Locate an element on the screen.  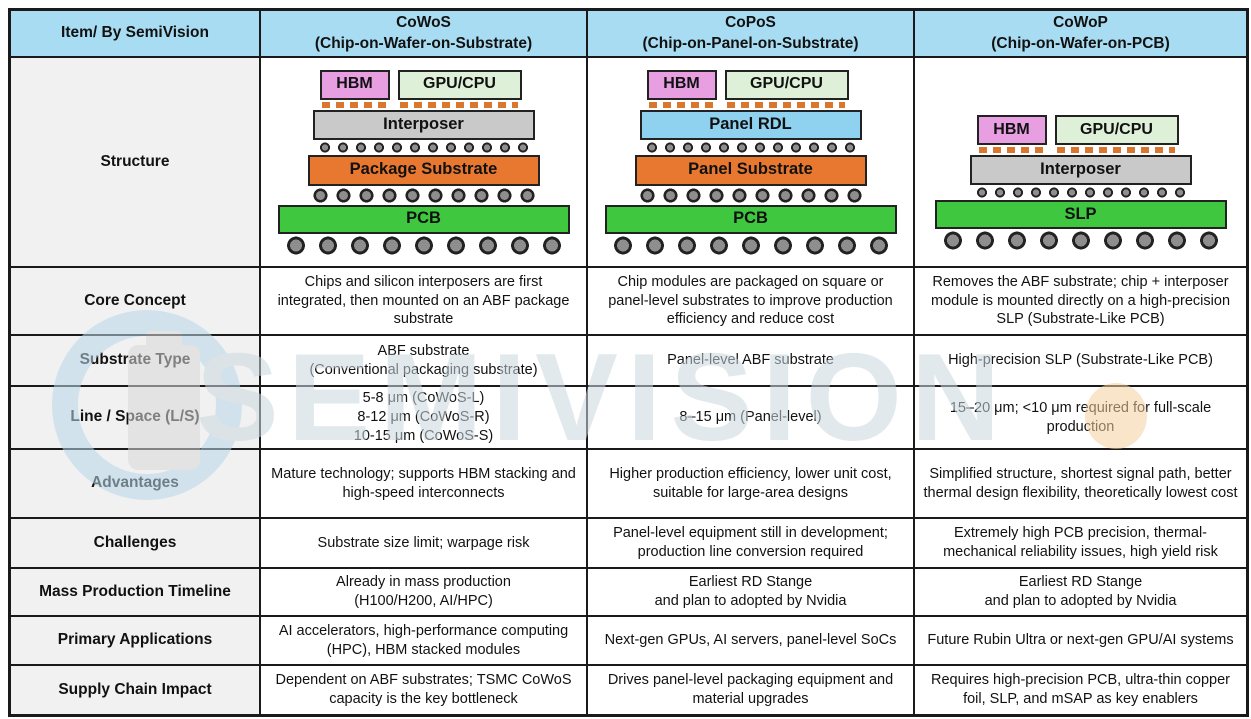
package-substrate-layer: Package Substrate is located at coordinates (423, 170).